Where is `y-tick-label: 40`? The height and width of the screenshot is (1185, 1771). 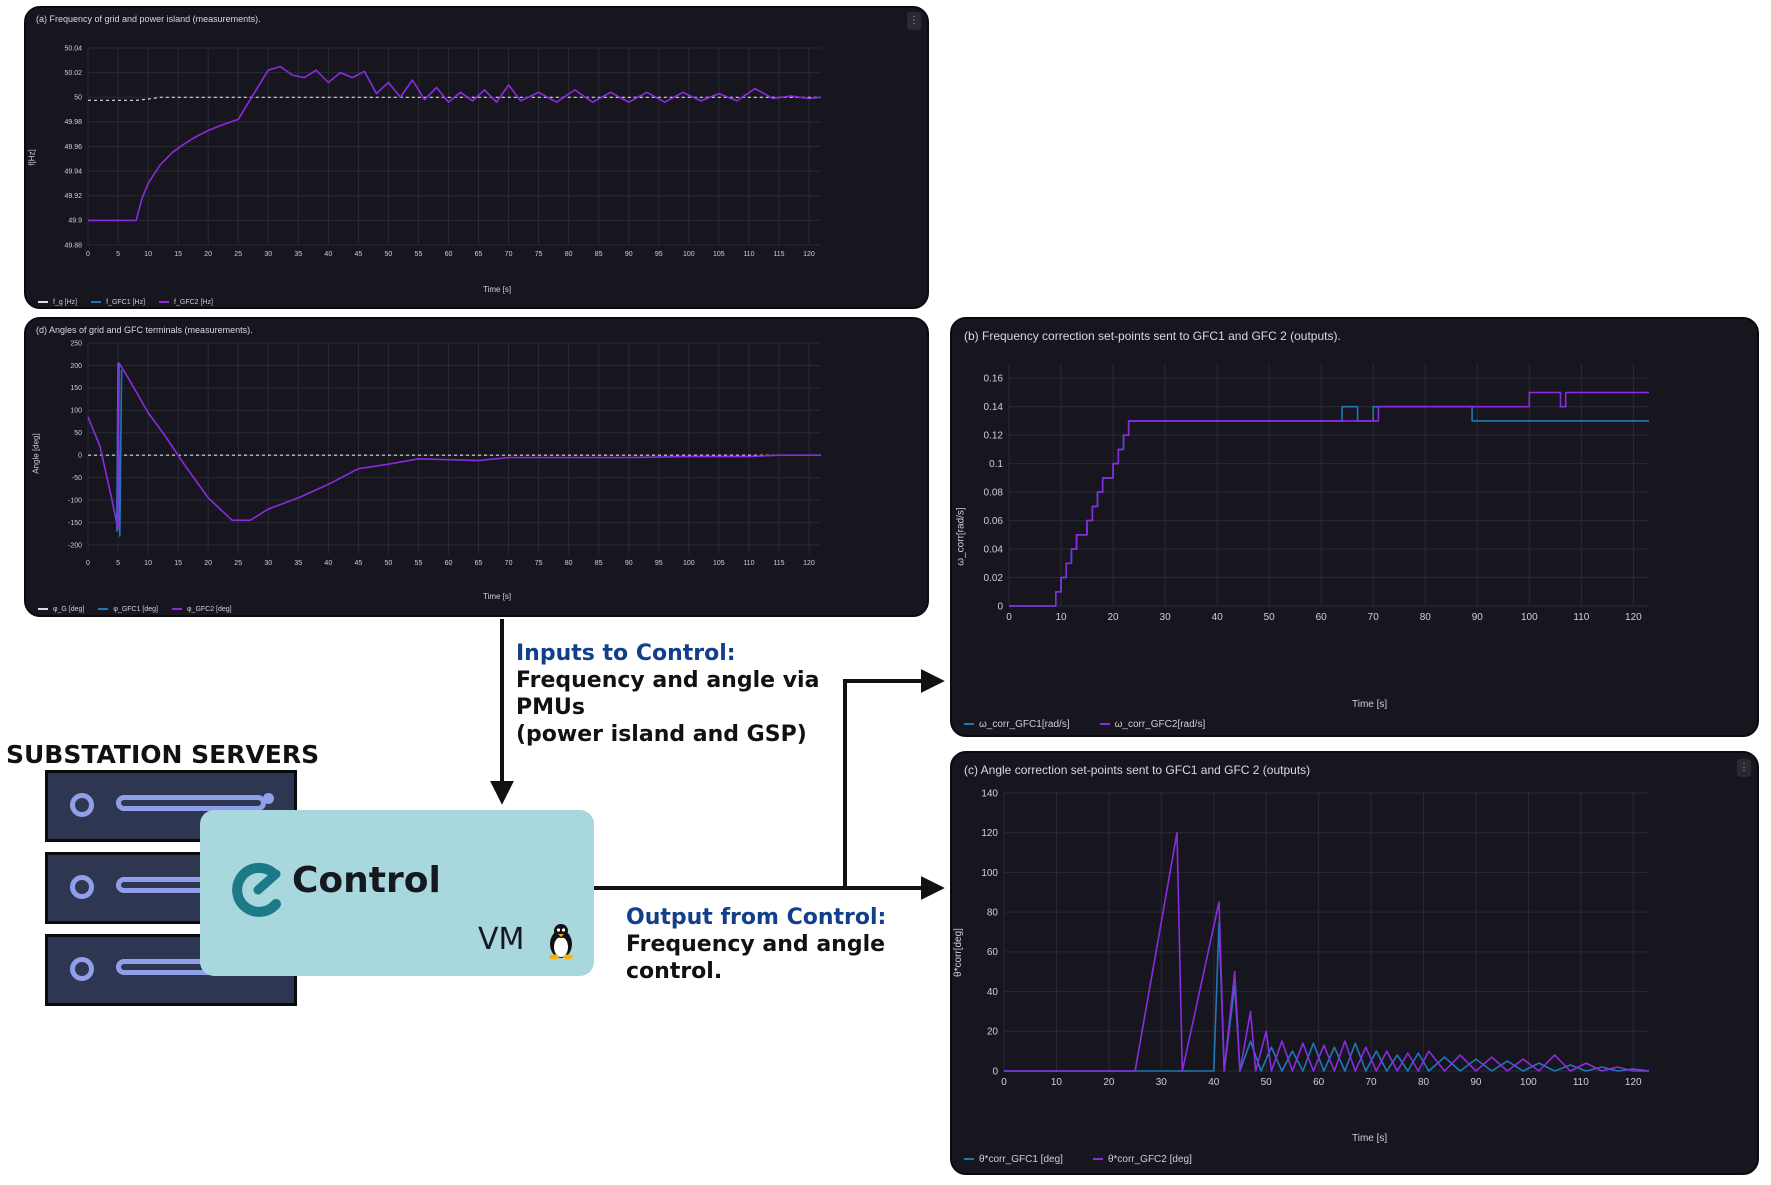 y-tick-label: 40 is located at coordinates (993, 992).